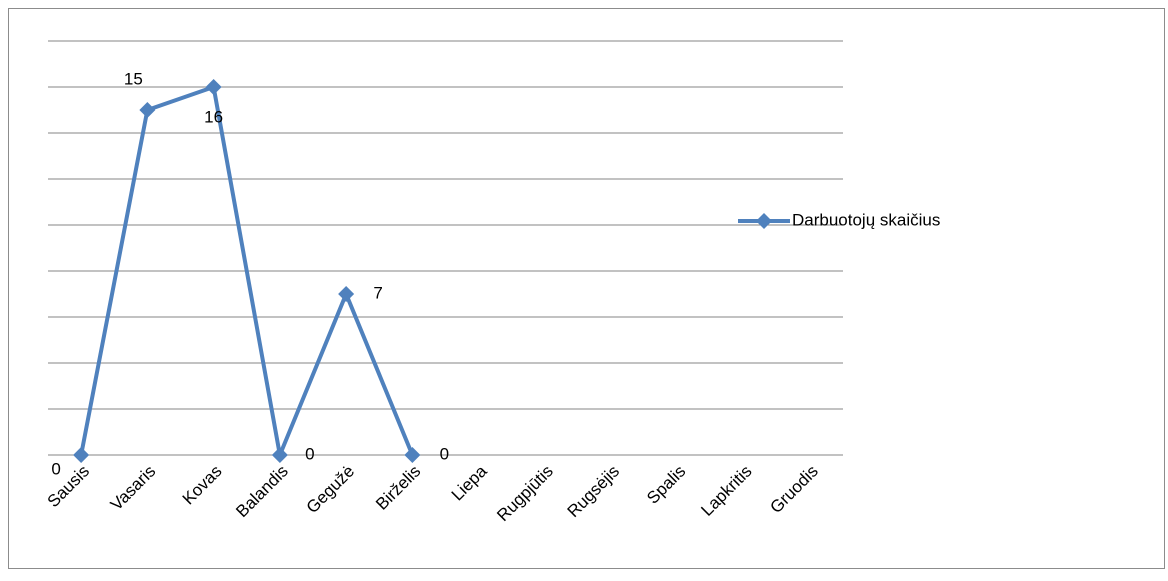 Image resolution: width=1168 pixels, height=581 pixels. Describe the element at coordinates (377, 292) in the screenshot. I see `data-label: 7` at that location.